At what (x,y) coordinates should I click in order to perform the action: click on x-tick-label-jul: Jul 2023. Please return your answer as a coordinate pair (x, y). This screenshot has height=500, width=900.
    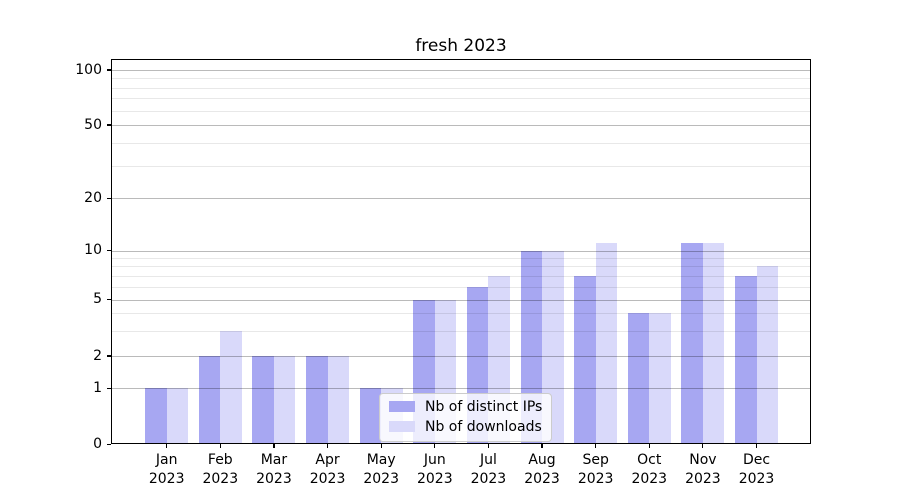
    Looking at the image, I should click on (488, 470).